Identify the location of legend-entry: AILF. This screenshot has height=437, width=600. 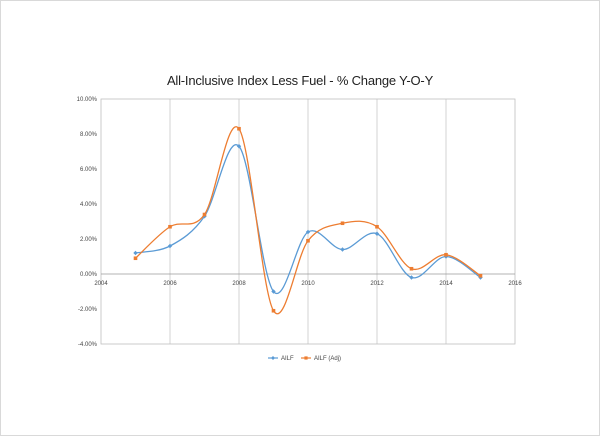
(281, 359).